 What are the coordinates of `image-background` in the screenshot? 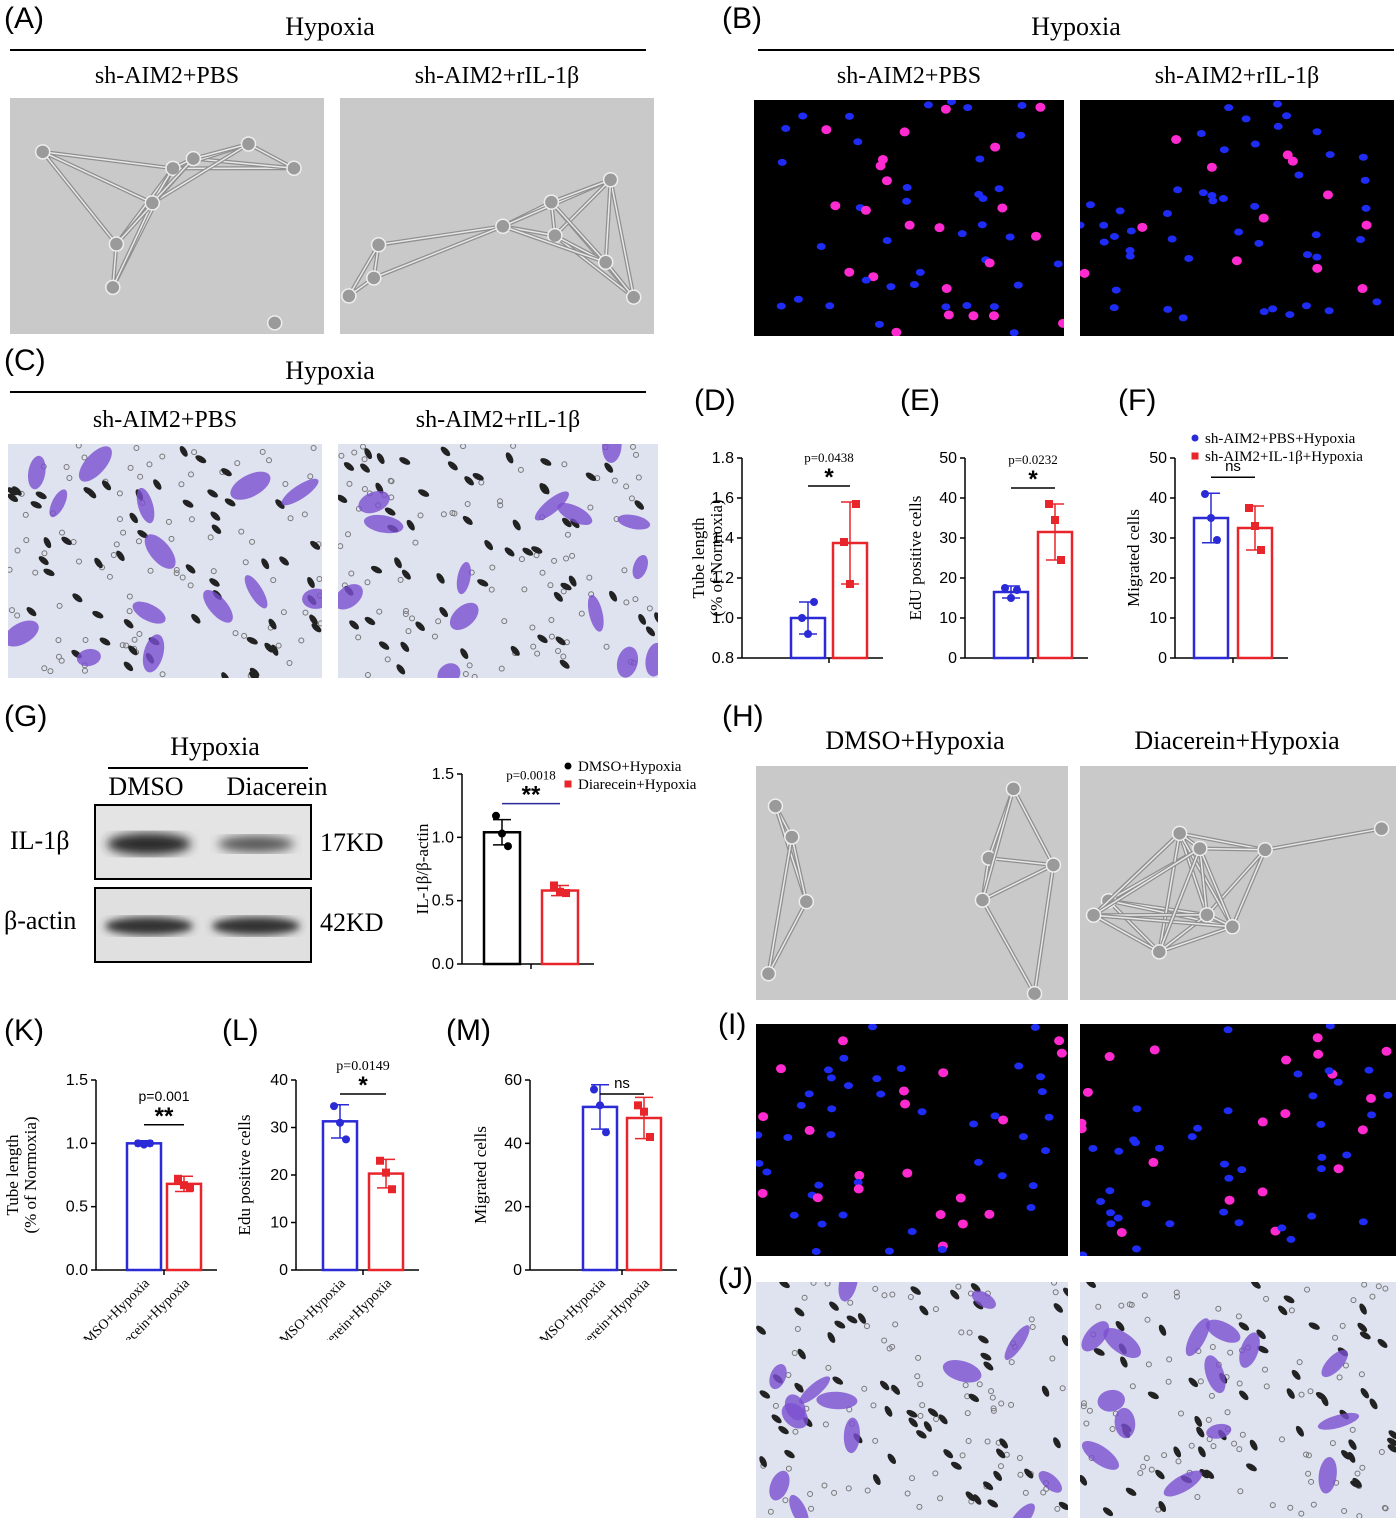 It's located at (912, 1140).